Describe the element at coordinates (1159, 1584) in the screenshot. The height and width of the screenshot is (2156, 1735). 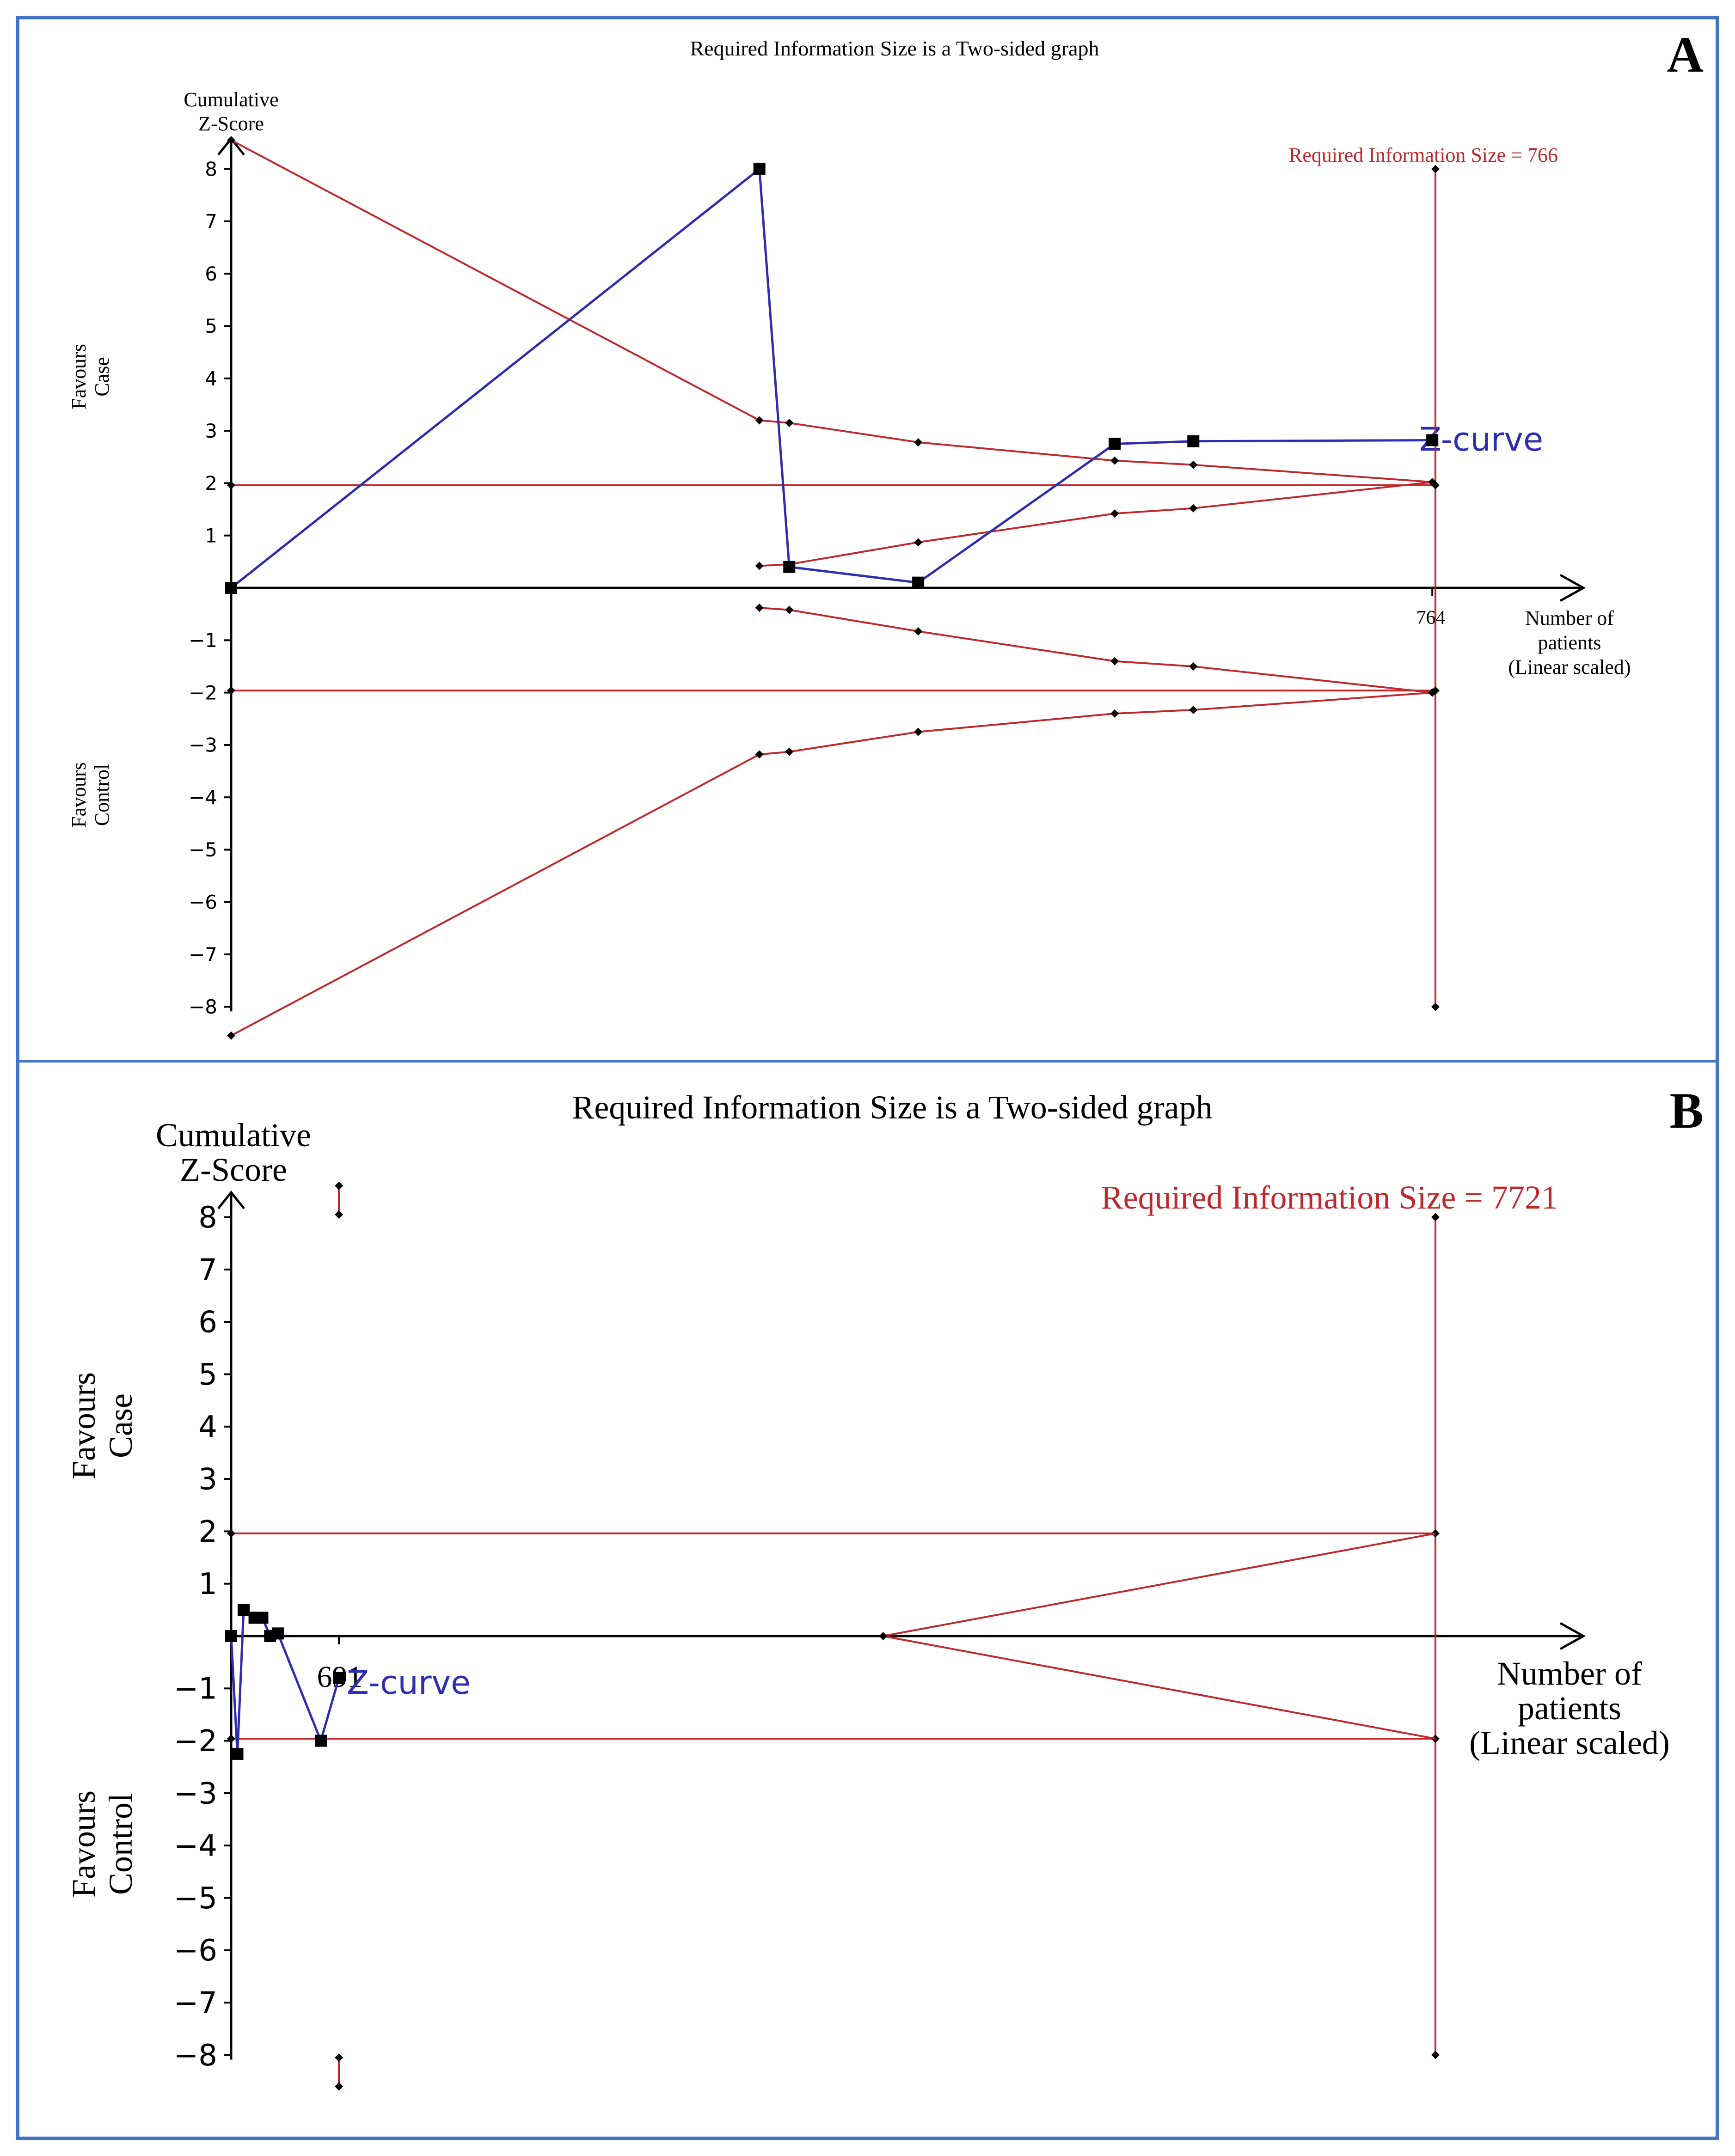
I see `futility-boundary-upper` at that location.